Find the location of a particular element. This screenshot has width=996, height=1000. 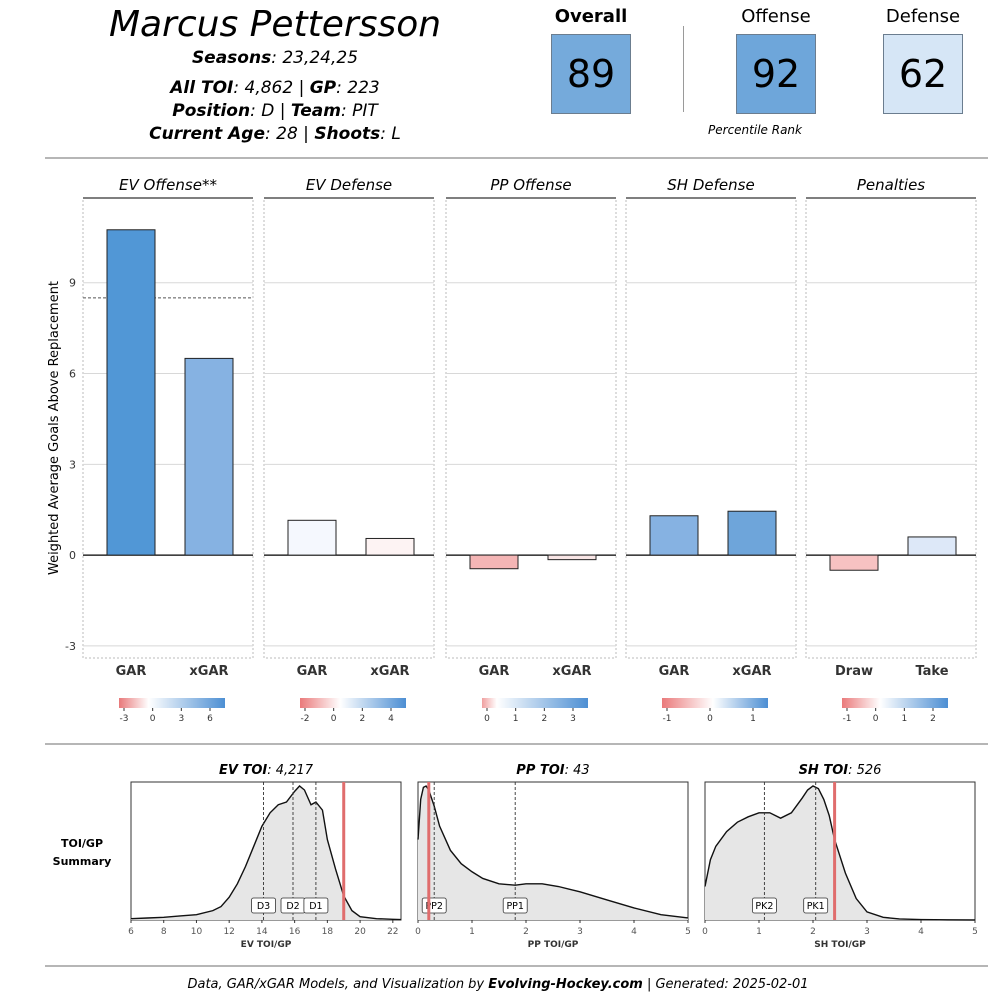

toi-panel-title: SH TOI: 526 is located at coordinates (840, 770).